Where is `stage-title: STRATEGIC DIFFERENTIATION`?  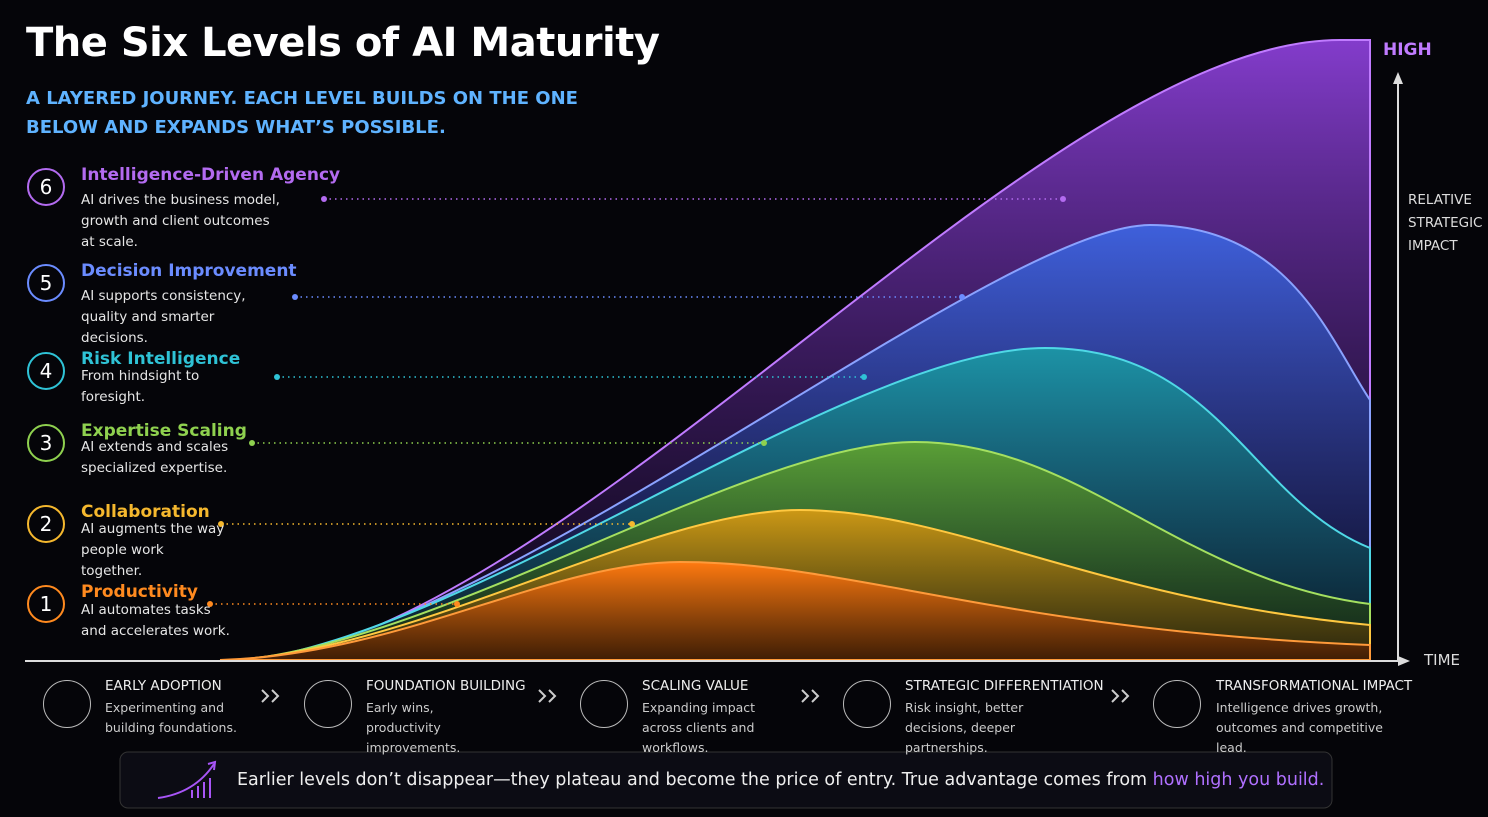 stage-title: STRATEGIC DIFFERENTIATION is located at coordinates (1004, 686).